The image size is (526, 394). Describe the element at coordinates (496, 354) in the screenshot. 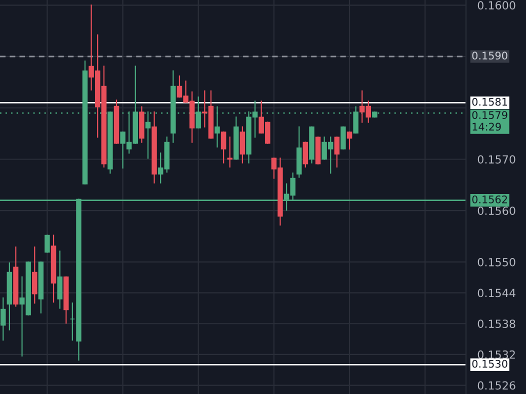

I see `y-tick-label: 0.1532` at that location.